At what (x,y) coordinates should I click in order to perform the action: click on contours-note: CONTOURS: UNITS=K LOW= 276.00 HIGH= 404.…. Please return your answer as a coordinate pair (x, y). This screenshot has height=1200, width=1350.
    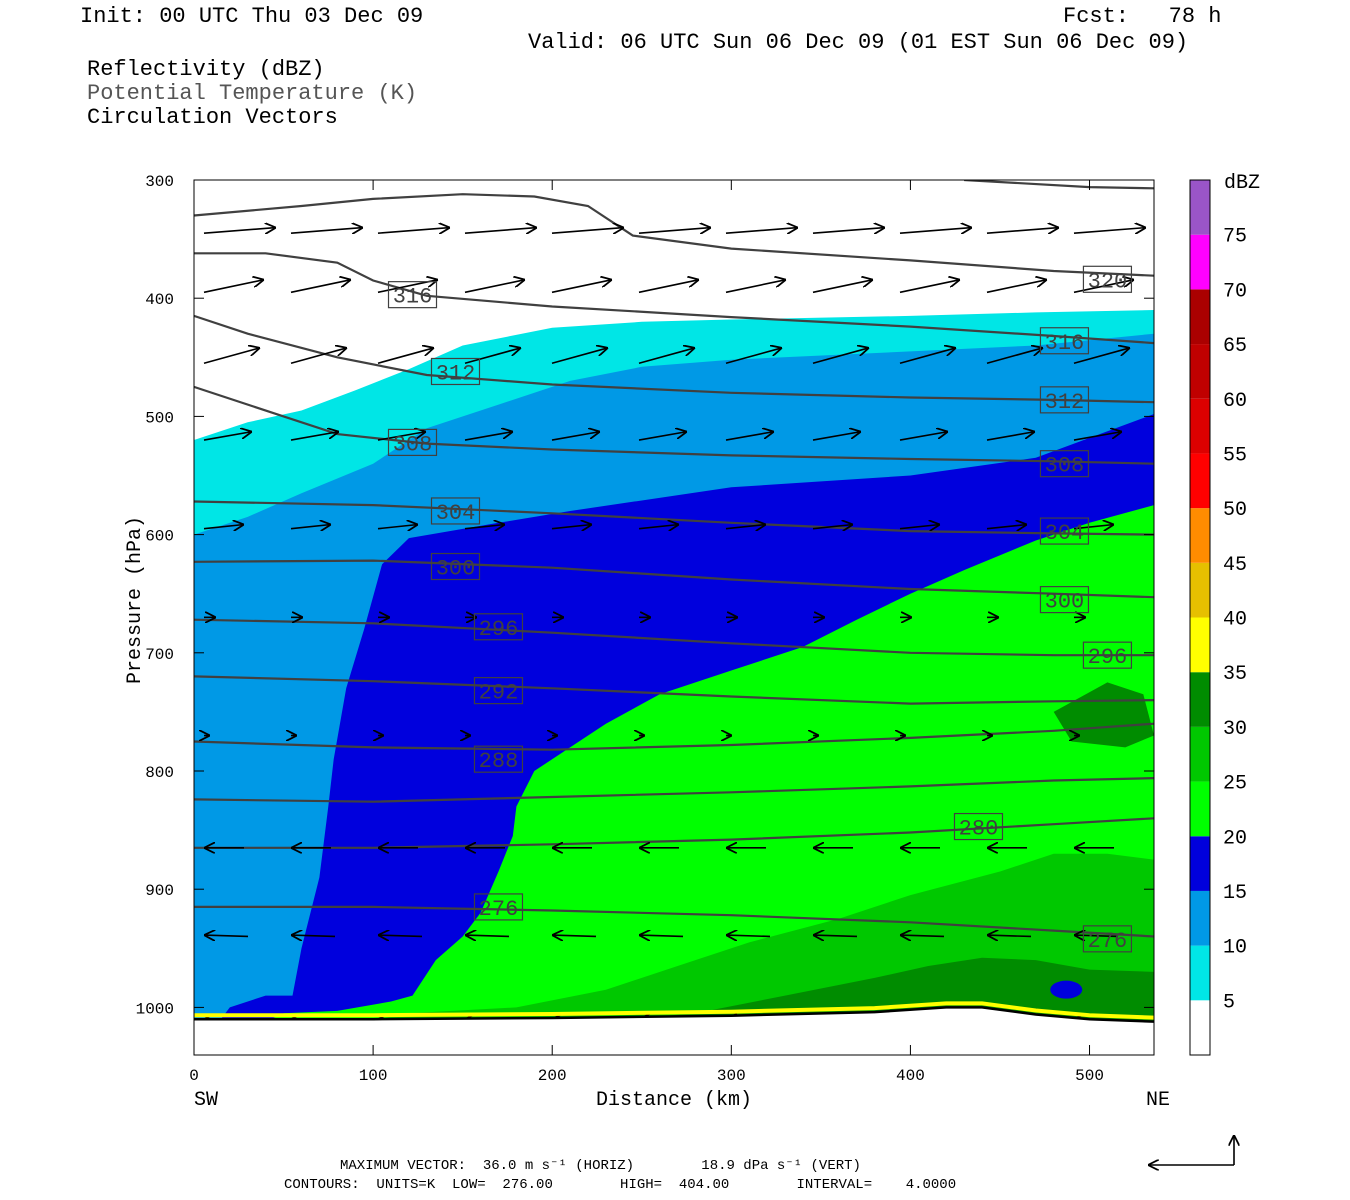
    Looking at the image, I should click on (620, 1185).